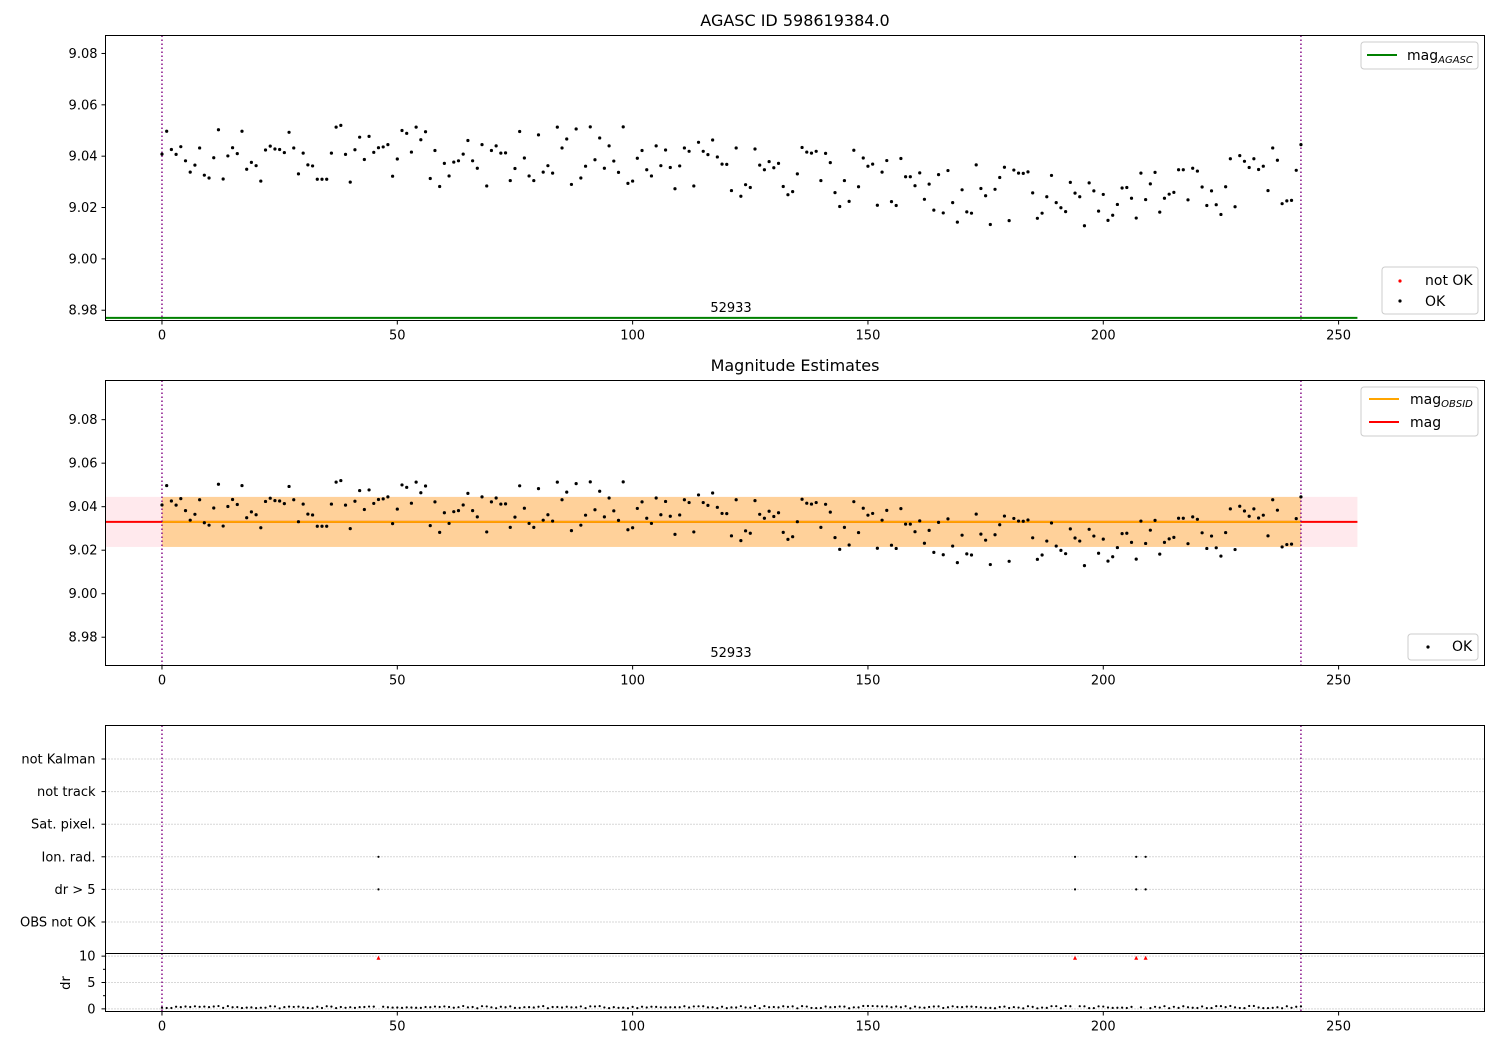  Describe the element at coordinates (1428, 647) in the screenshot. I see `legend-marker-ok` at that location.